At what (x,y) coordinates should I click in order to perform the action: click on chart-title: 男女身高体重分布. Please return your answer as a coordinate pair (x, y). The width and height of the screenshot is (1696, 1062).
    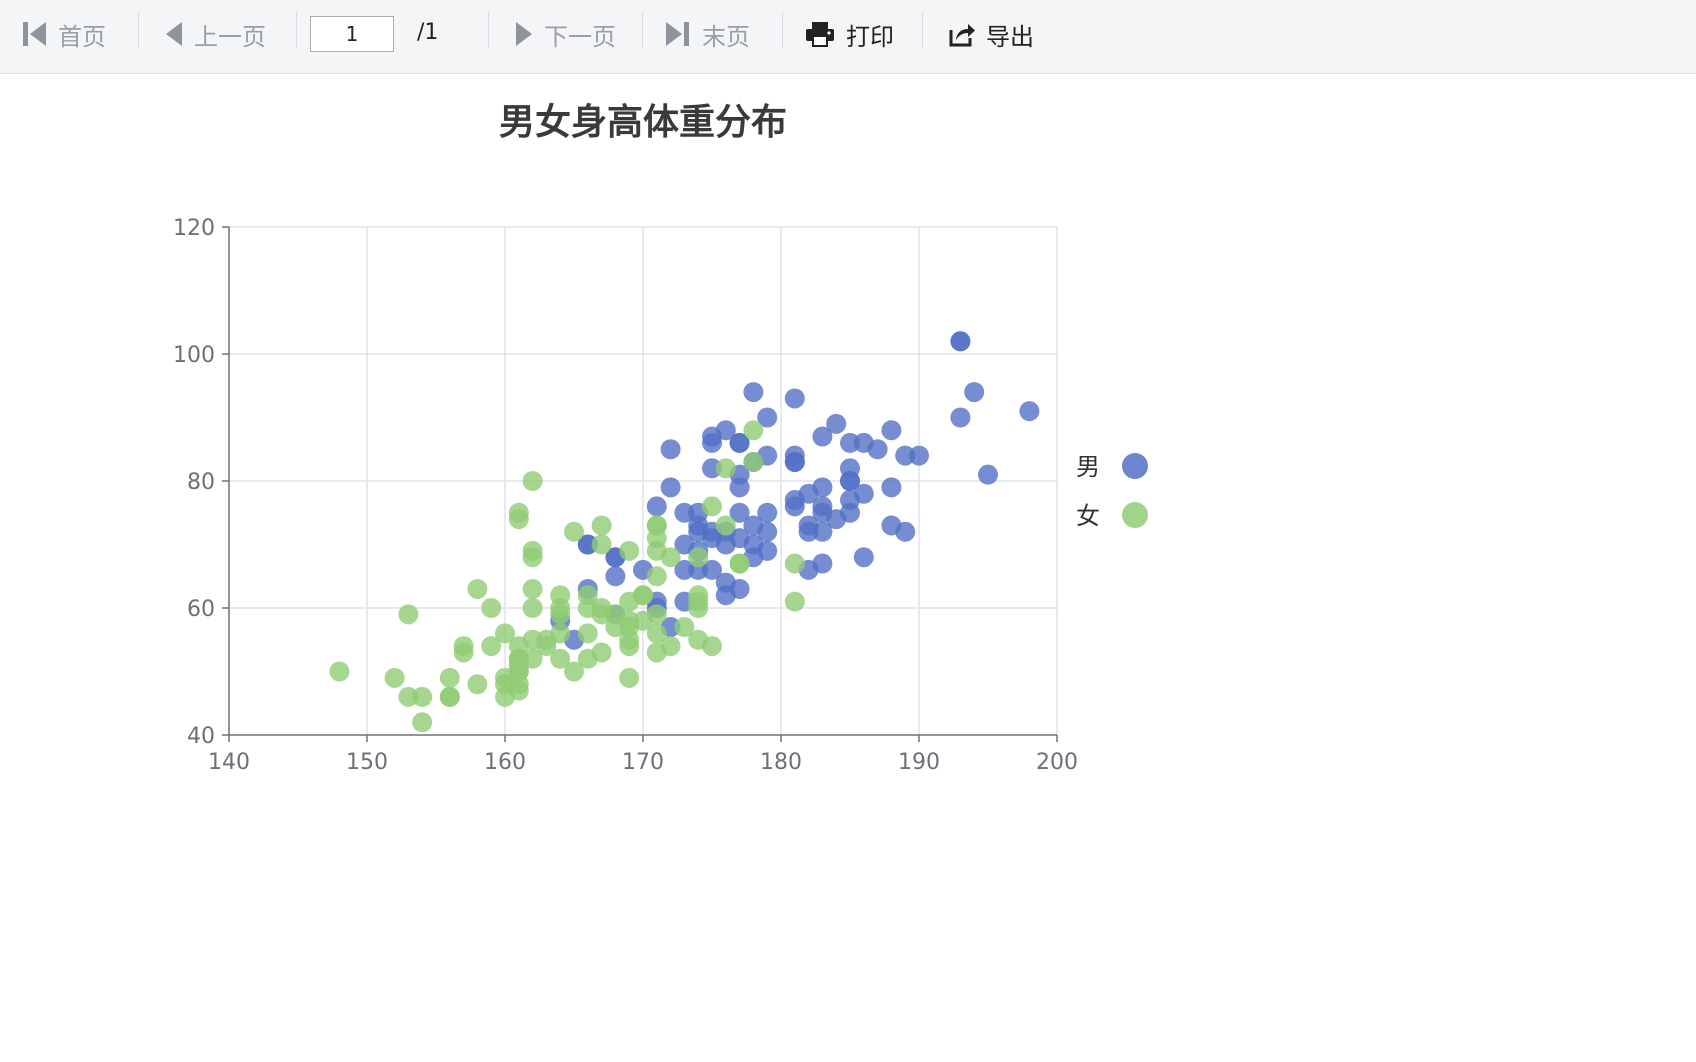
    Looking at the image, I should click on (643, 122).